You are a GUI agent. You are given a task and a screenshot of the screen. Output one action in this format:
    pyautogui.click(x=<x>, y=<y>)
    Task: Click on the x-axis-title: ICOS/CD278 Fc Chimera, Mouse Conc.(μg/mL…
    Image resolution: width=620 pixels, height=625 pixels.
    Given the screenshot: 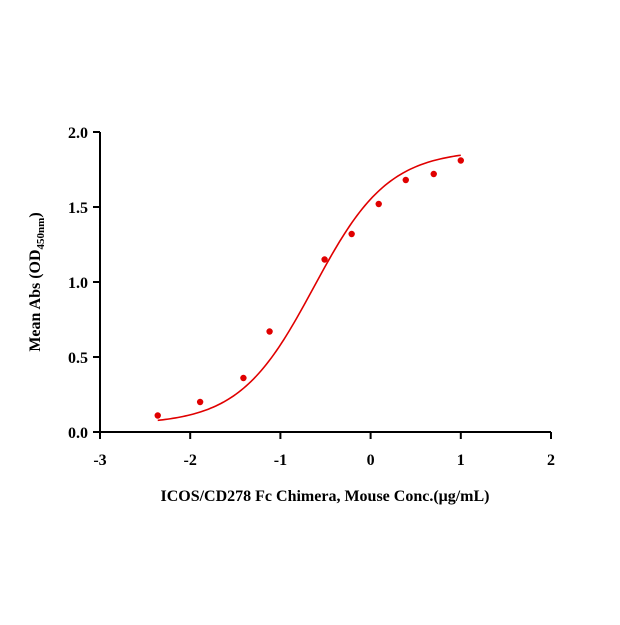 What is the action you would take?
    pyautogui.click(x=324, y=496)
    